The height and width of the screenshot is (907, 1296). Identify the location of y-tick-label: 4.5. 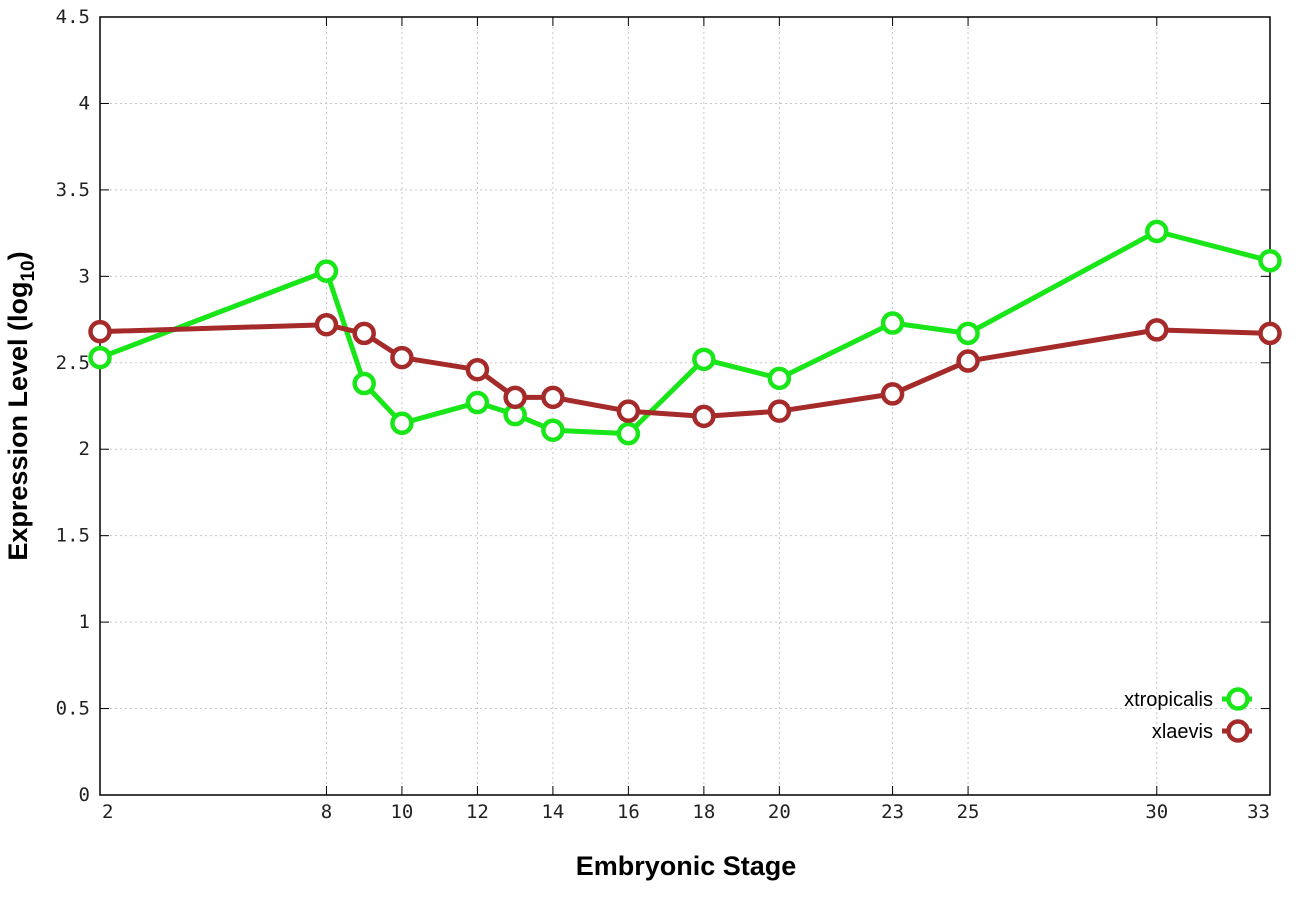
(73, 17).